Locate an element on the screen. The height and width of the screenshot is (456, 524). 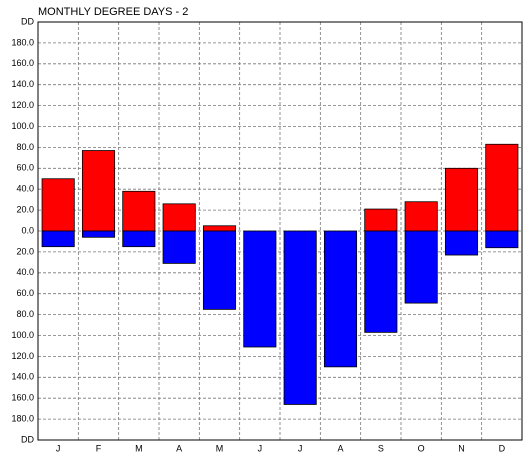
x-tick-label: D is located at coordinates (502, 448).